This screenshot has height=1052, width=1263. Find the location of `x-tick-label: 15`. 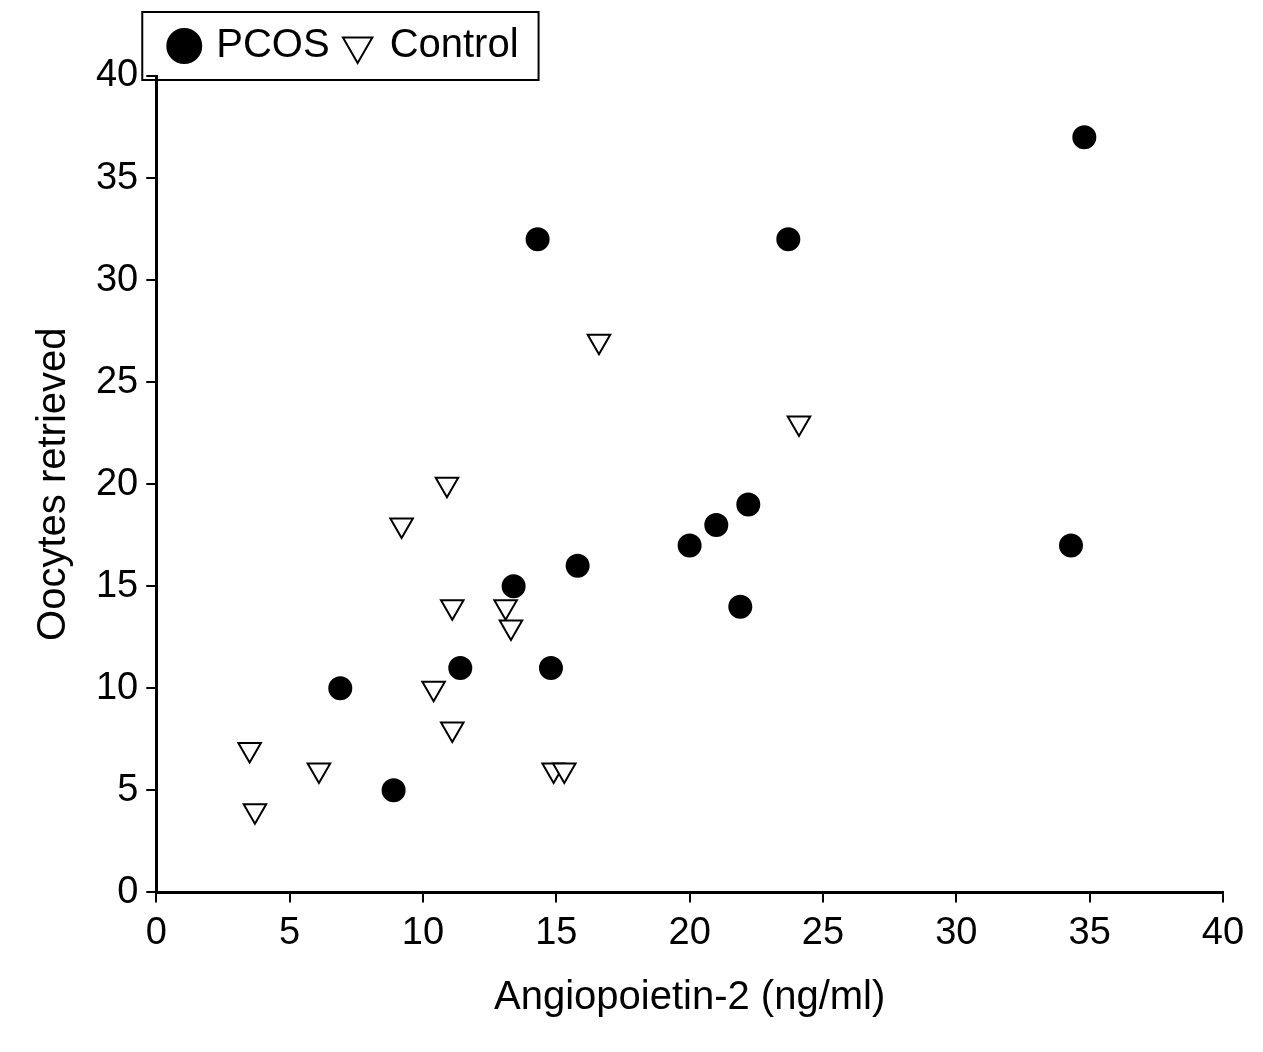

x-tick-label: 15 is located at coordinates (556, 930).